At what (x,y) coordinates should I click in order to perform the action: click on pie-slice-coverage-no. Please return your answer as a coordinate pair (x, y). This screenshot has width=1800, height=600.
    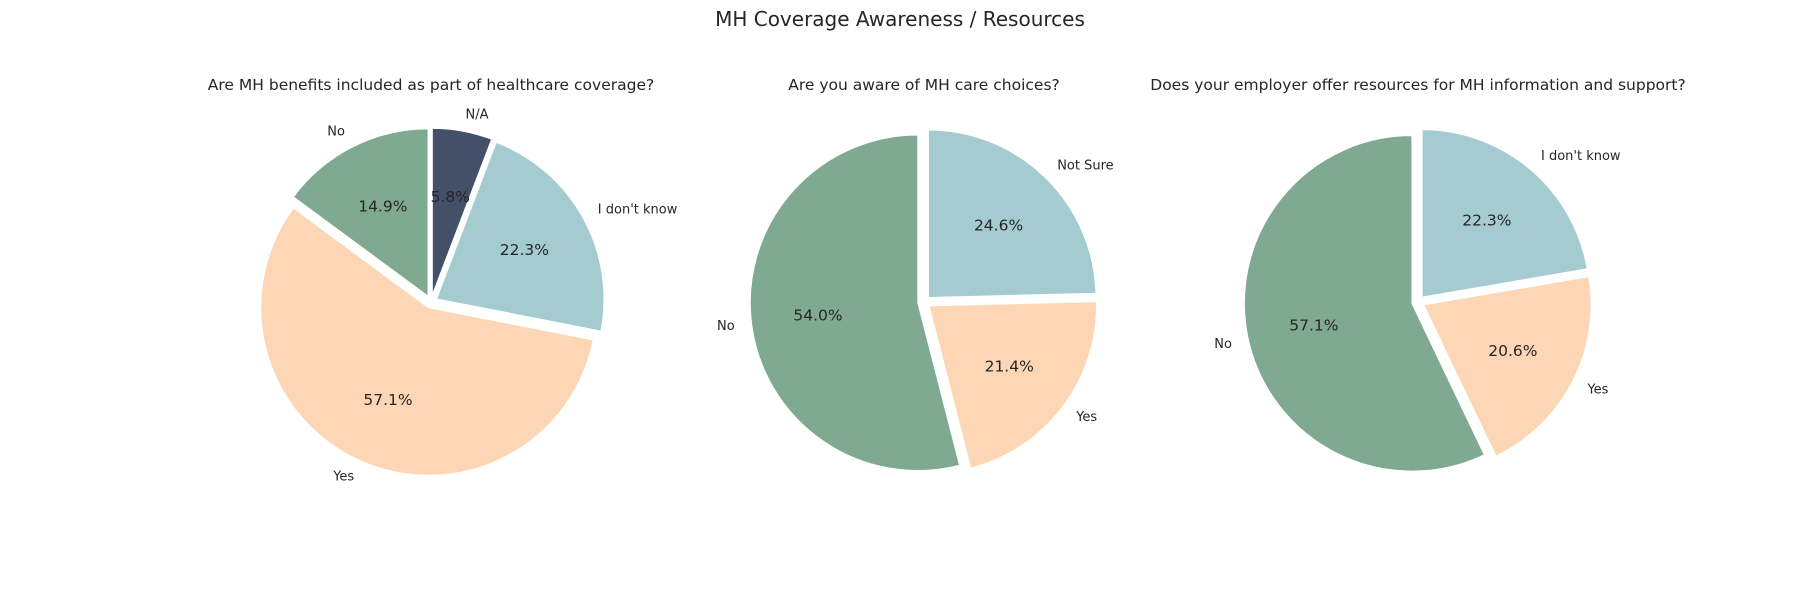
    Looking at the image, I should click on (361, 213).